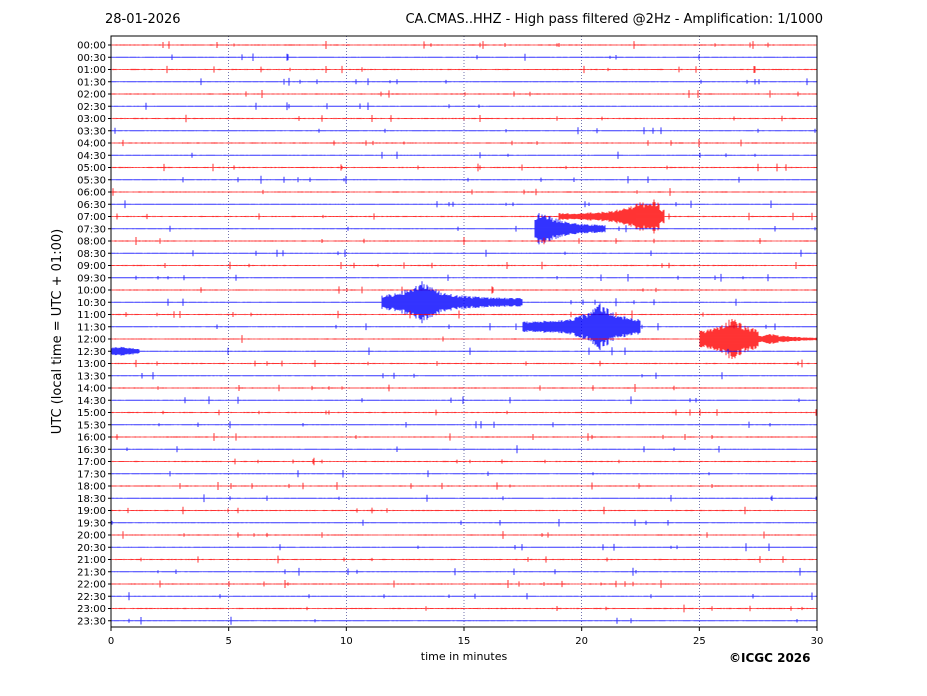 The height and width of the screenshot is (696, 927). Describe the element at coordinates (91, 168) in the screenshot. I see `y-tick-label: 05:00` at that location.